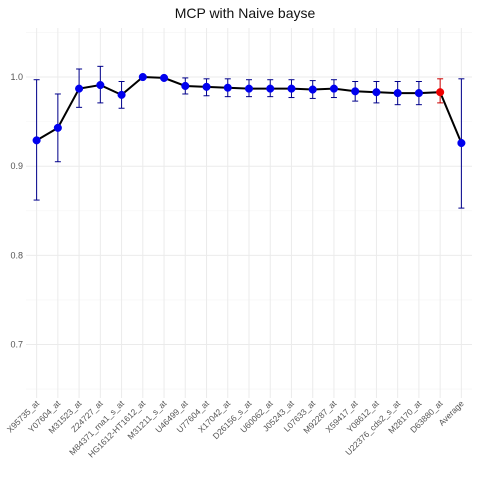  Describe the element at coordinates (245, 13) in the screenshot. I see `chart-title: MCP with Naive bayse` at that location.